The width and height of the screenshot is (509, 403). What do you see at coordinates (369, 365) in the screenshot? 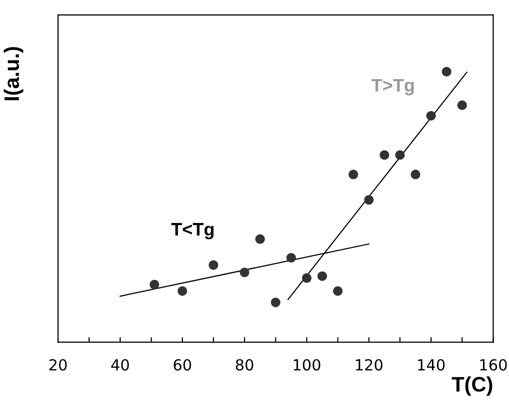
I see `x-tick-label: 120` at bounding box center [369, 365].